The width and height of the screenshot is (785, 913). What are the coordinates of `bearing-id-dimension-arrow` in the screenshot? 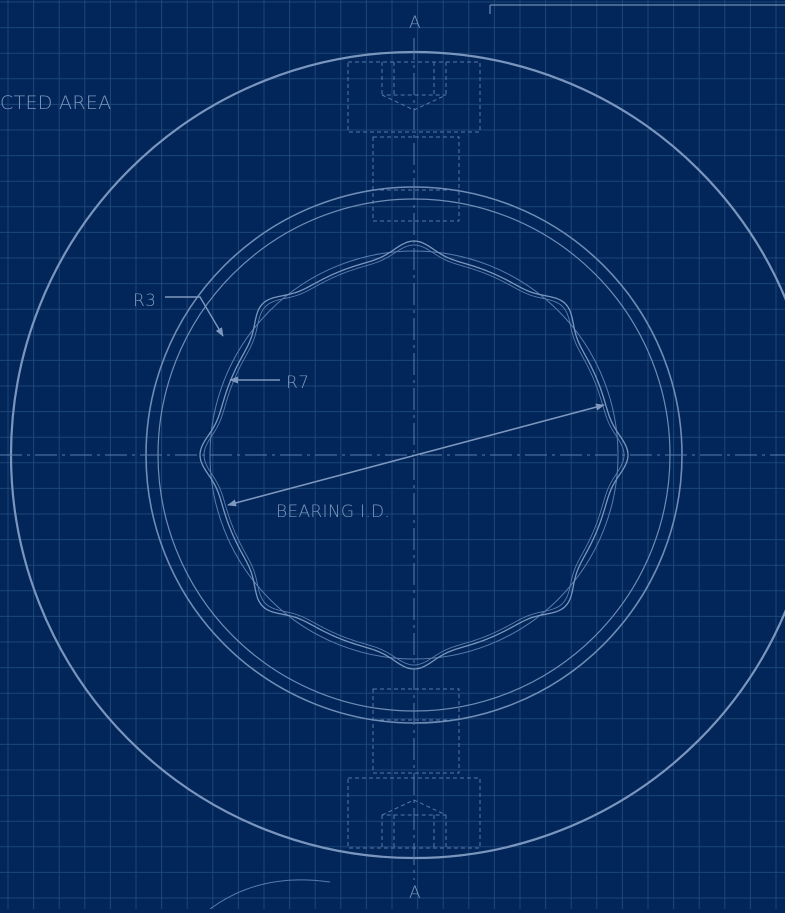 It's located at (416, 455).